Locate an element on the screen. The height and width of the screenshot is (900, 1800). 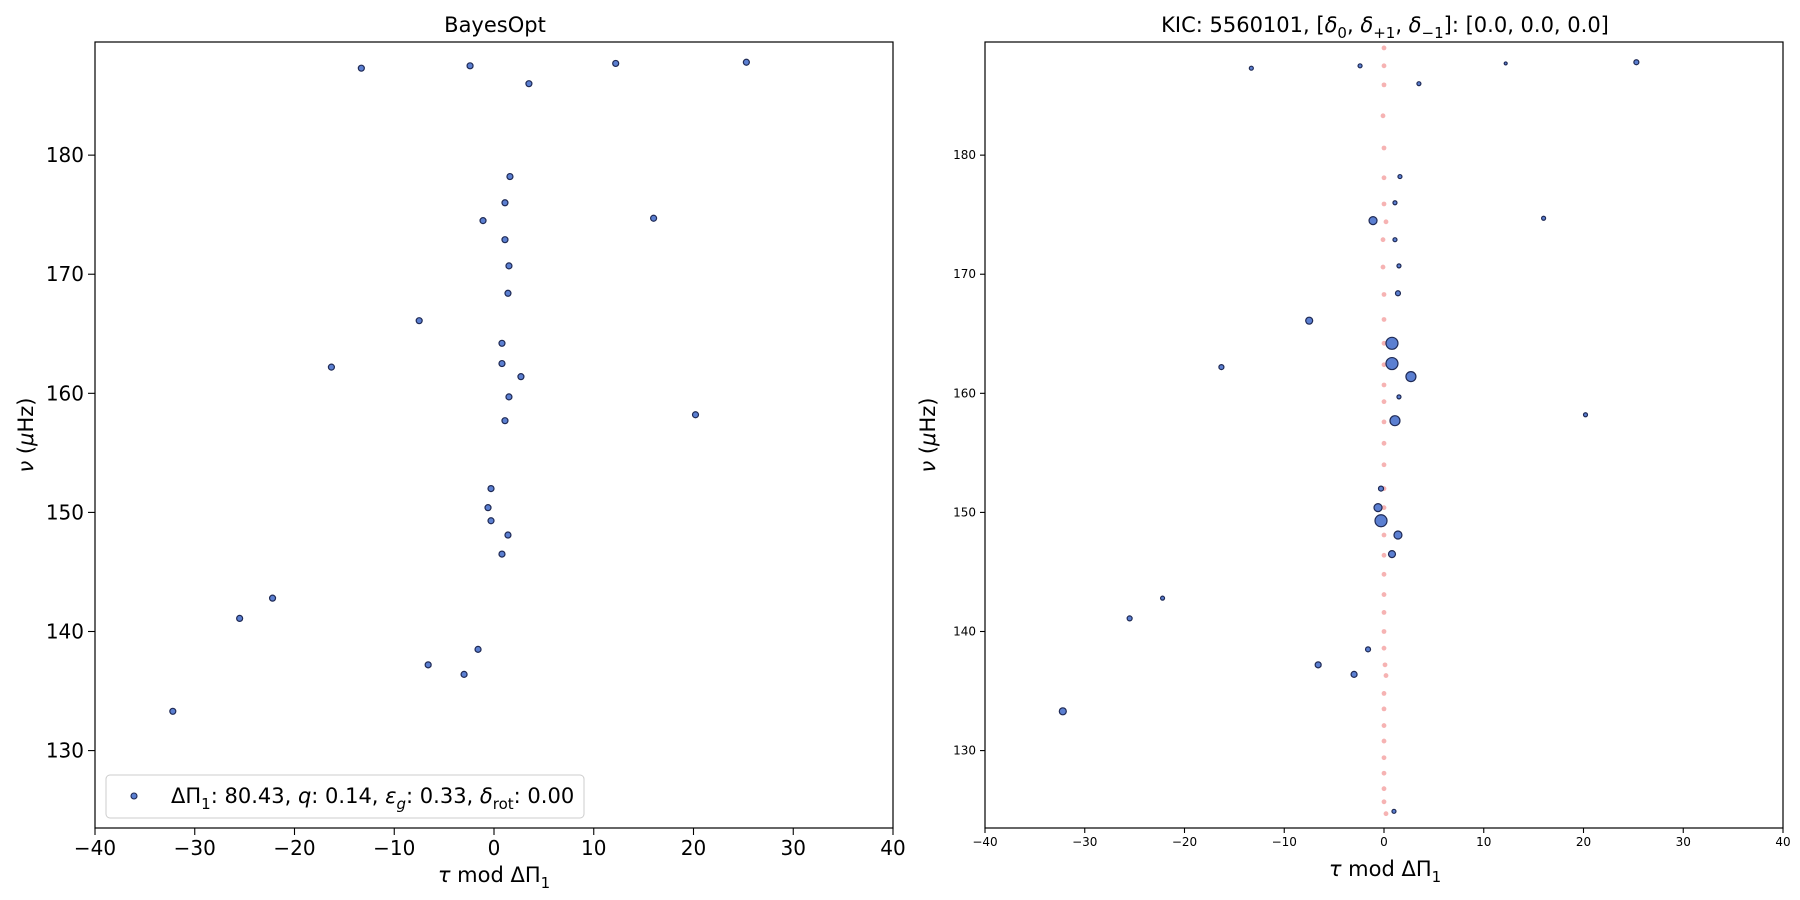
x-tick-label: −40 is located at coordinates (984, 842).